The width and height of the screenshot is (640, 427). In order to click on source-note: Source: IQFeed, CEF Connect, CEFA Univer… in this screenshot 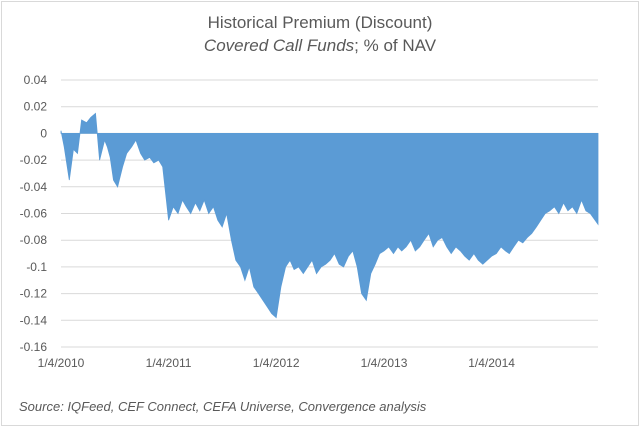, I will do `click(223, 406)`.